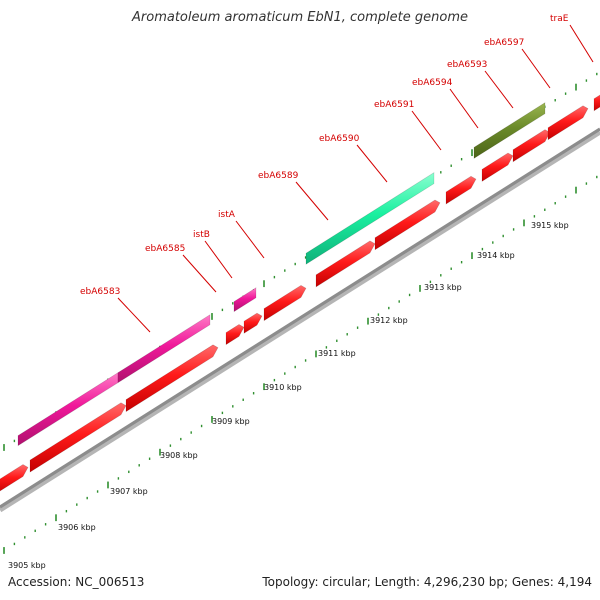  I want to click on gene-label: ebA6594, so click(432, 83).